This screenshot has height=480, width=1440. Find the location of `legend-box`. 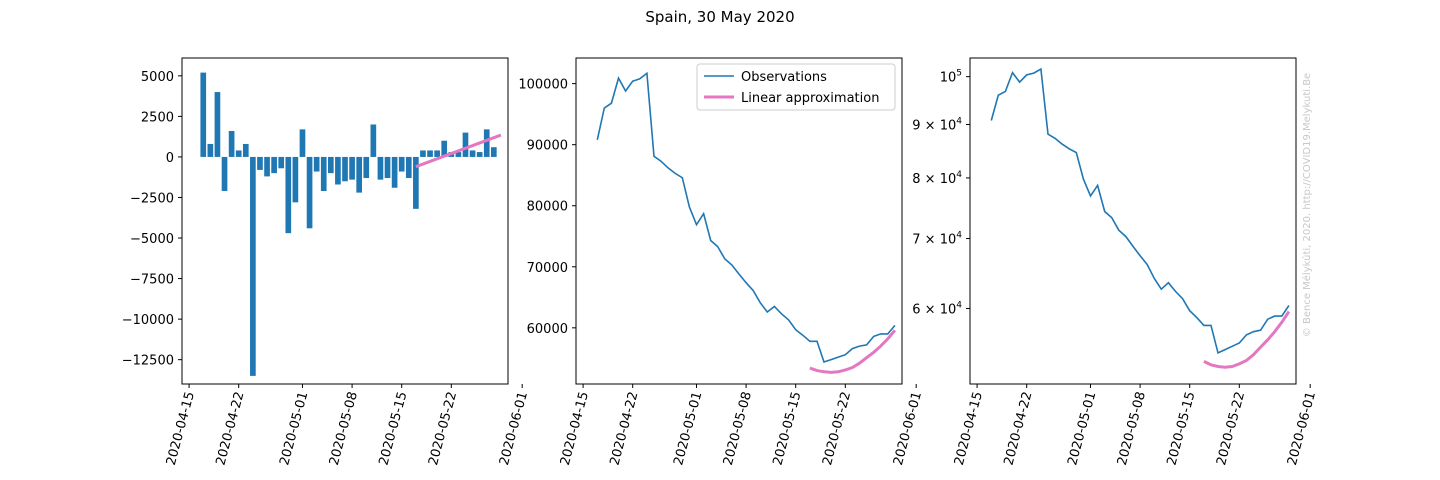

legend-box is located at coordinates (796, 87).